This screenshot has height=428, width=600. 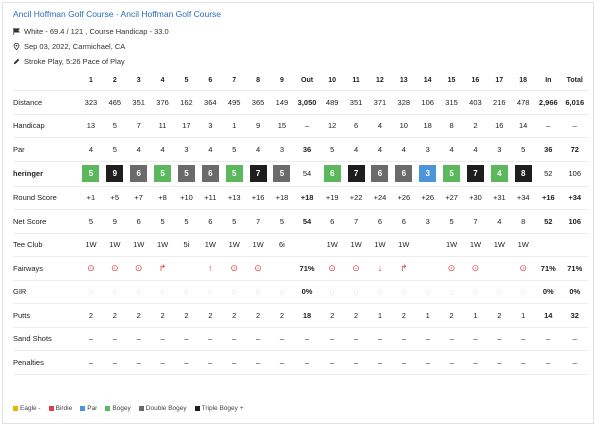 I want to click on score-cell, so click(x=499, y=268).